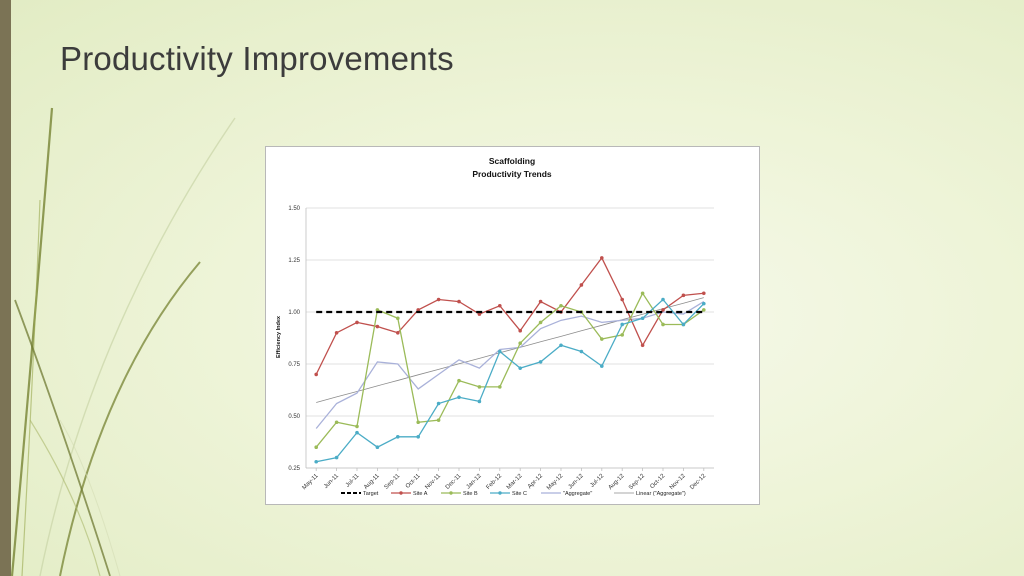 This screenshot has height=576, width=1024. What do you see at coordinates (698, 482) in the screenshot?
I see `x-tick-label: Dec-12` at bounding box center [698, 482].